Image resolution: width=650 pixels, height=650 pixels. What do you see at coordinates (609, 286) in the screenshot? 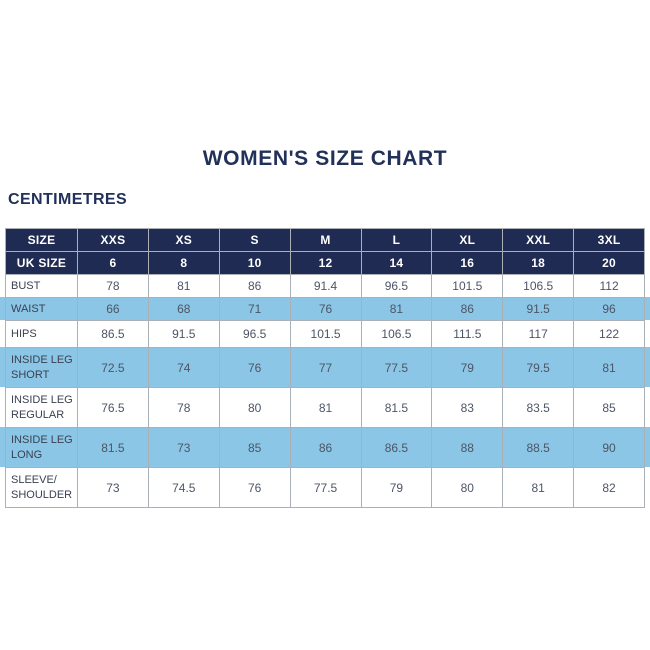
I see `value-cell: 112` at bounding box center [609, 286].